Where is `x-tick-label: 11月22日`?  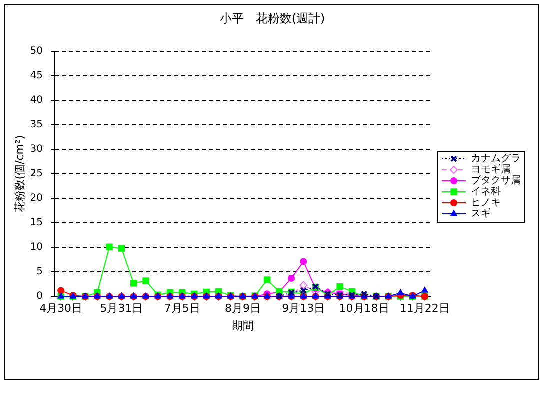
x-tick-label: 11月22日 is located at coordinates (425, 309).